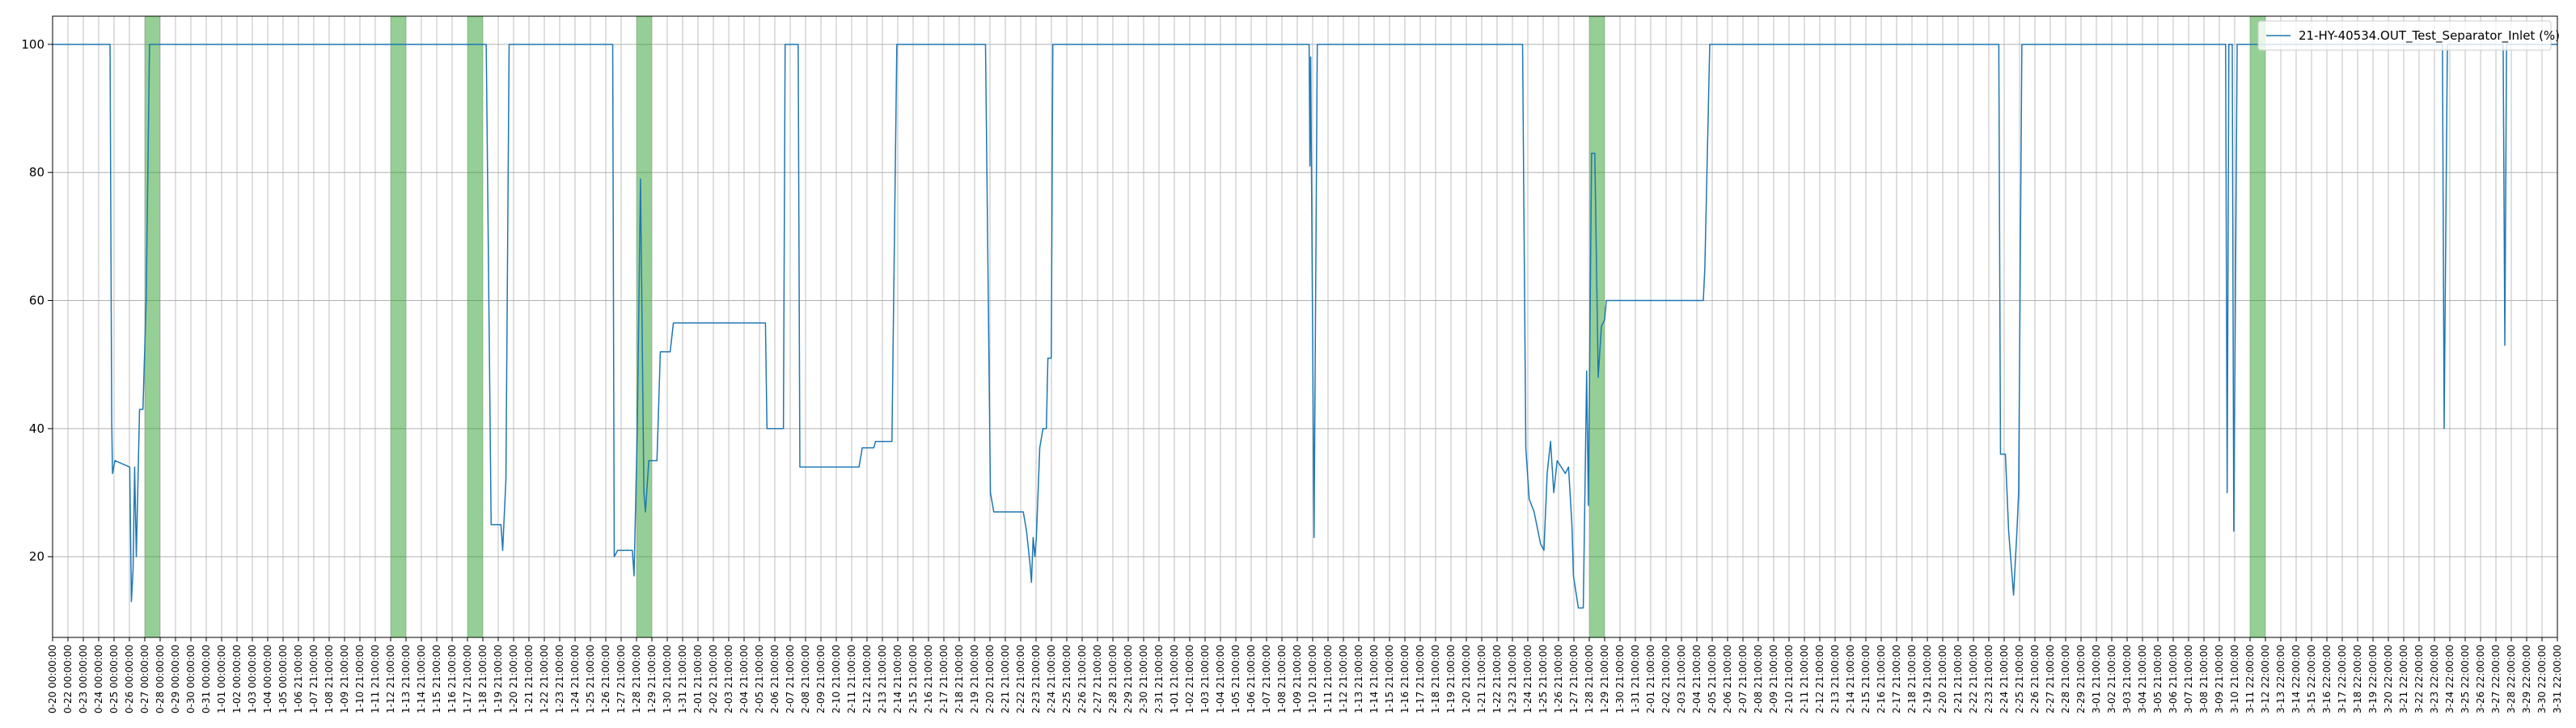 This screenshot has height=728, width=2576. I want to click on x-tick-label: 2-22 21:00:00, so click(1020, 679).